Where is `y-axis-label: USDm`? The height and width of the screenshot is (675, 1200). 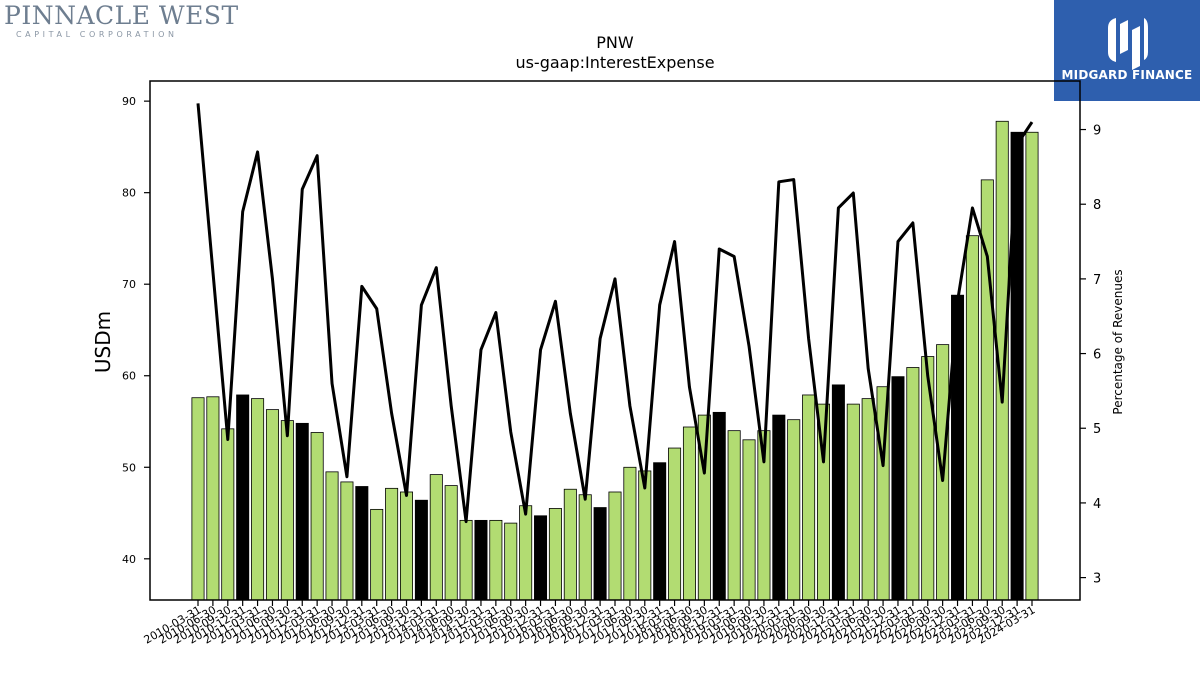
y-axis-label: USDm is located at coordinates (103, 342).